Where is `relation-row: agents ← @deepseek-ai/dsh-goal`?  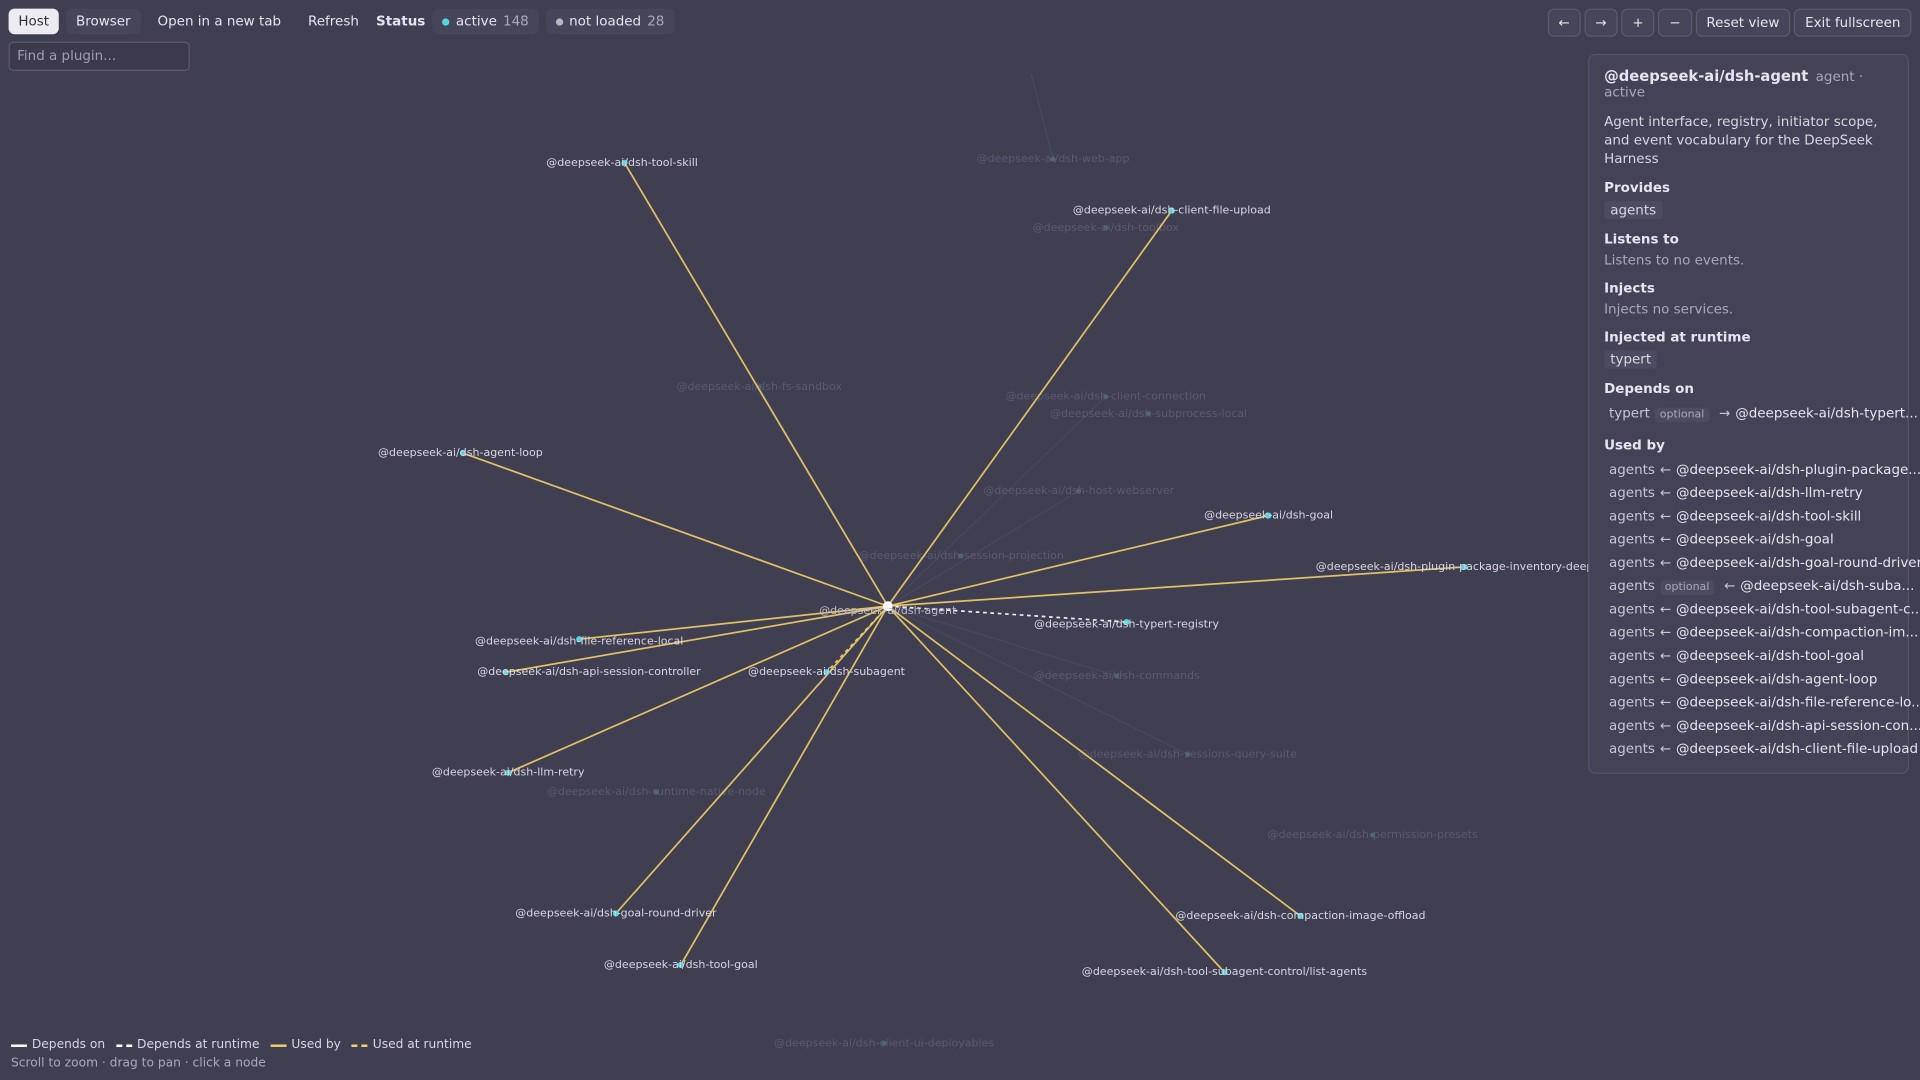 relation-row: agents ← @deepseek-ai/dsh-goal is located at coordinates (1748, 539).